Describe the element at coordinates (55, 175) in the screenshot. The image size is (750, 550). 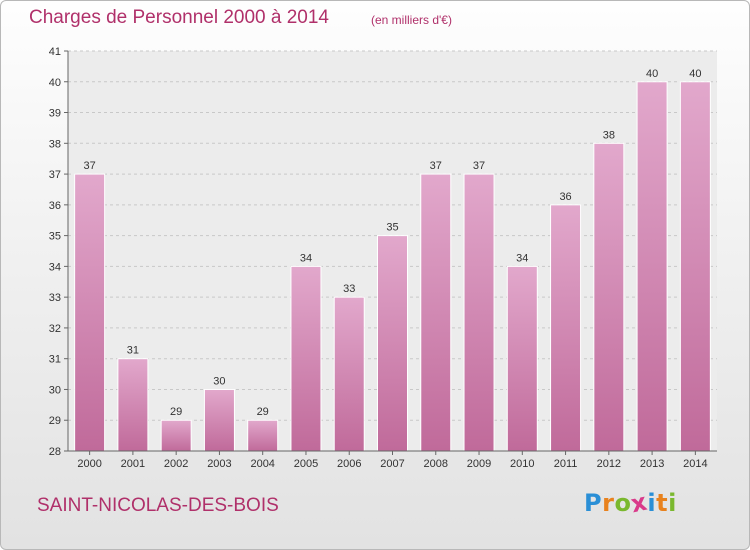
I see `y-tick-label: 37` at that location.